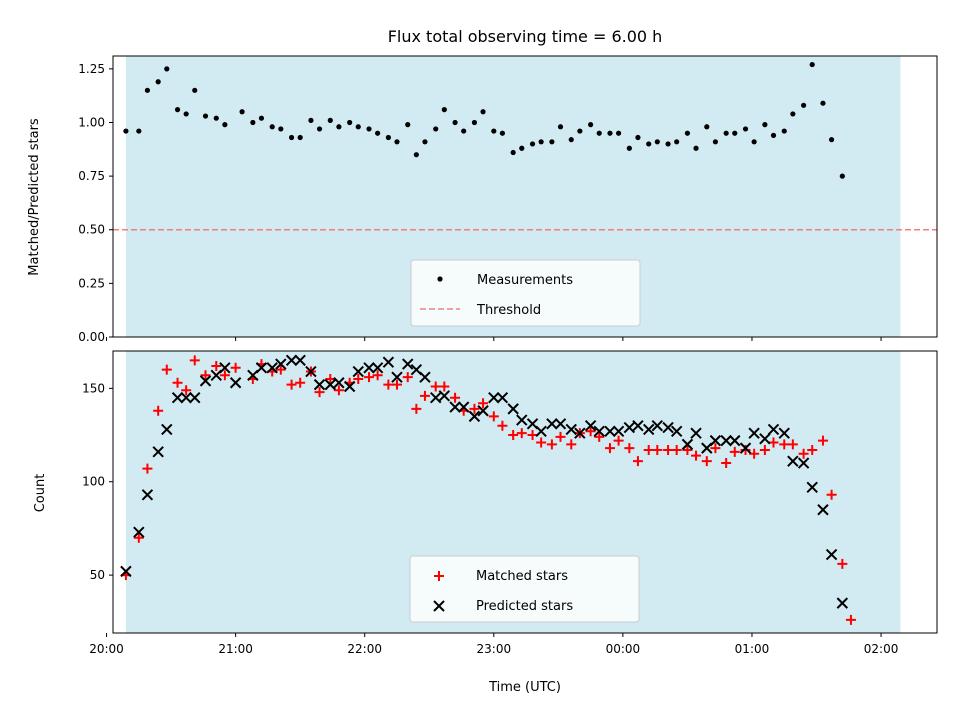 Image resolution: width=960 pixels, height=720 pixels. I want to click on y-tick-label: 100, so click(93, 482).